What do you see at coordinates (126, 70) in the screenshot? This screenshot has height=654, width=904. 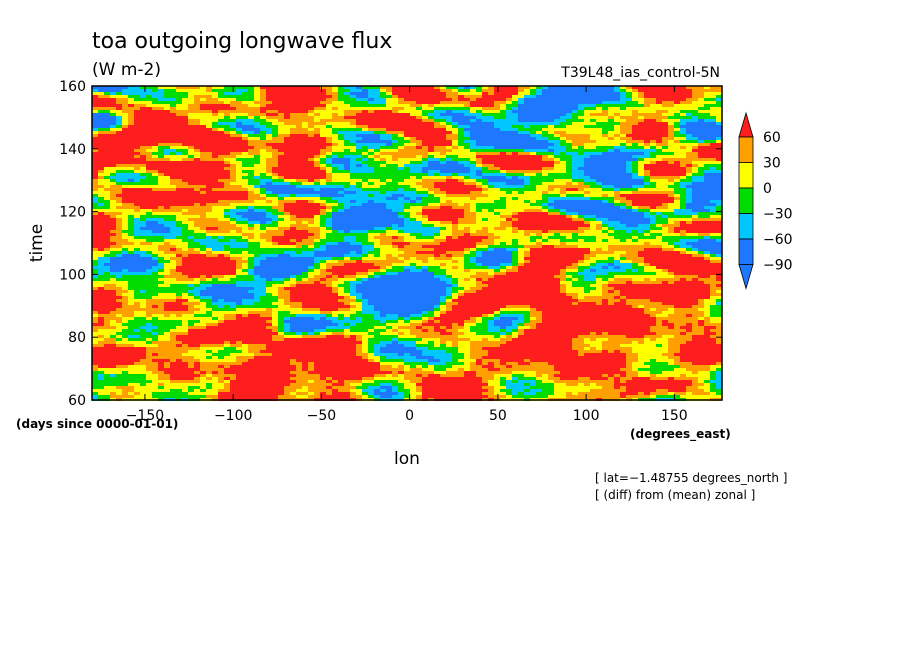 I see `chart-units: (W m-2)` at bounding box center [126, 70].